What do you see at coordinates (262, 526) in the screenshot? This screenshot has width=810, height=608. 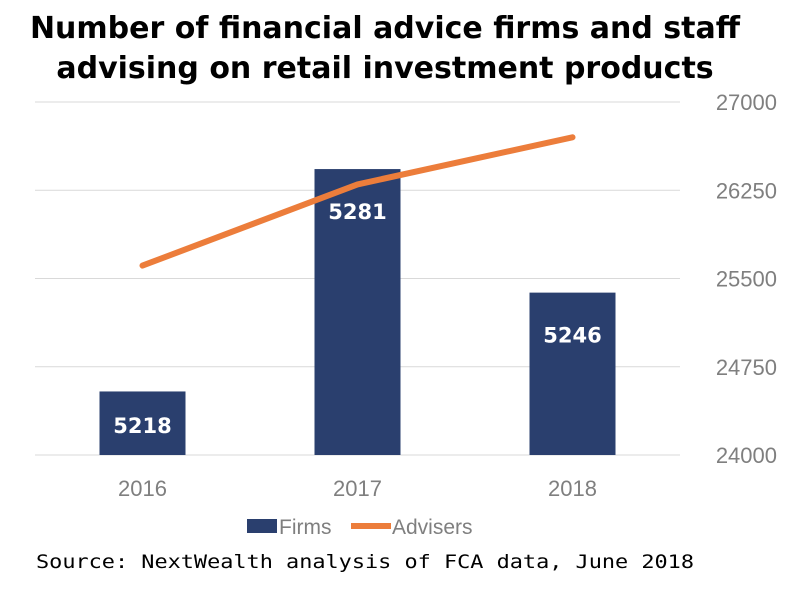 I see `legend-firms-swatch` at bounding box center [262, 526].